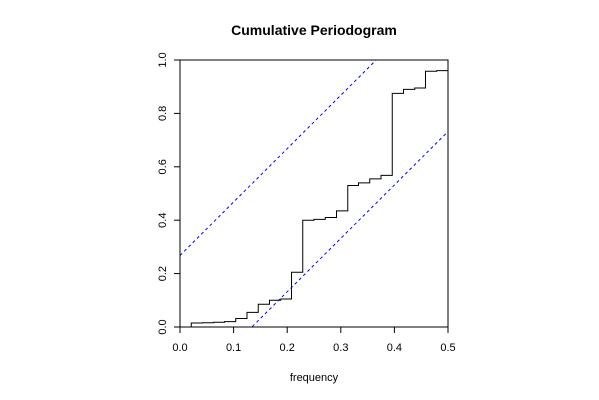  Describe the element at coordinates (287, 348) in the screenshot. I see `x-tick-label: 0.2` at that location.